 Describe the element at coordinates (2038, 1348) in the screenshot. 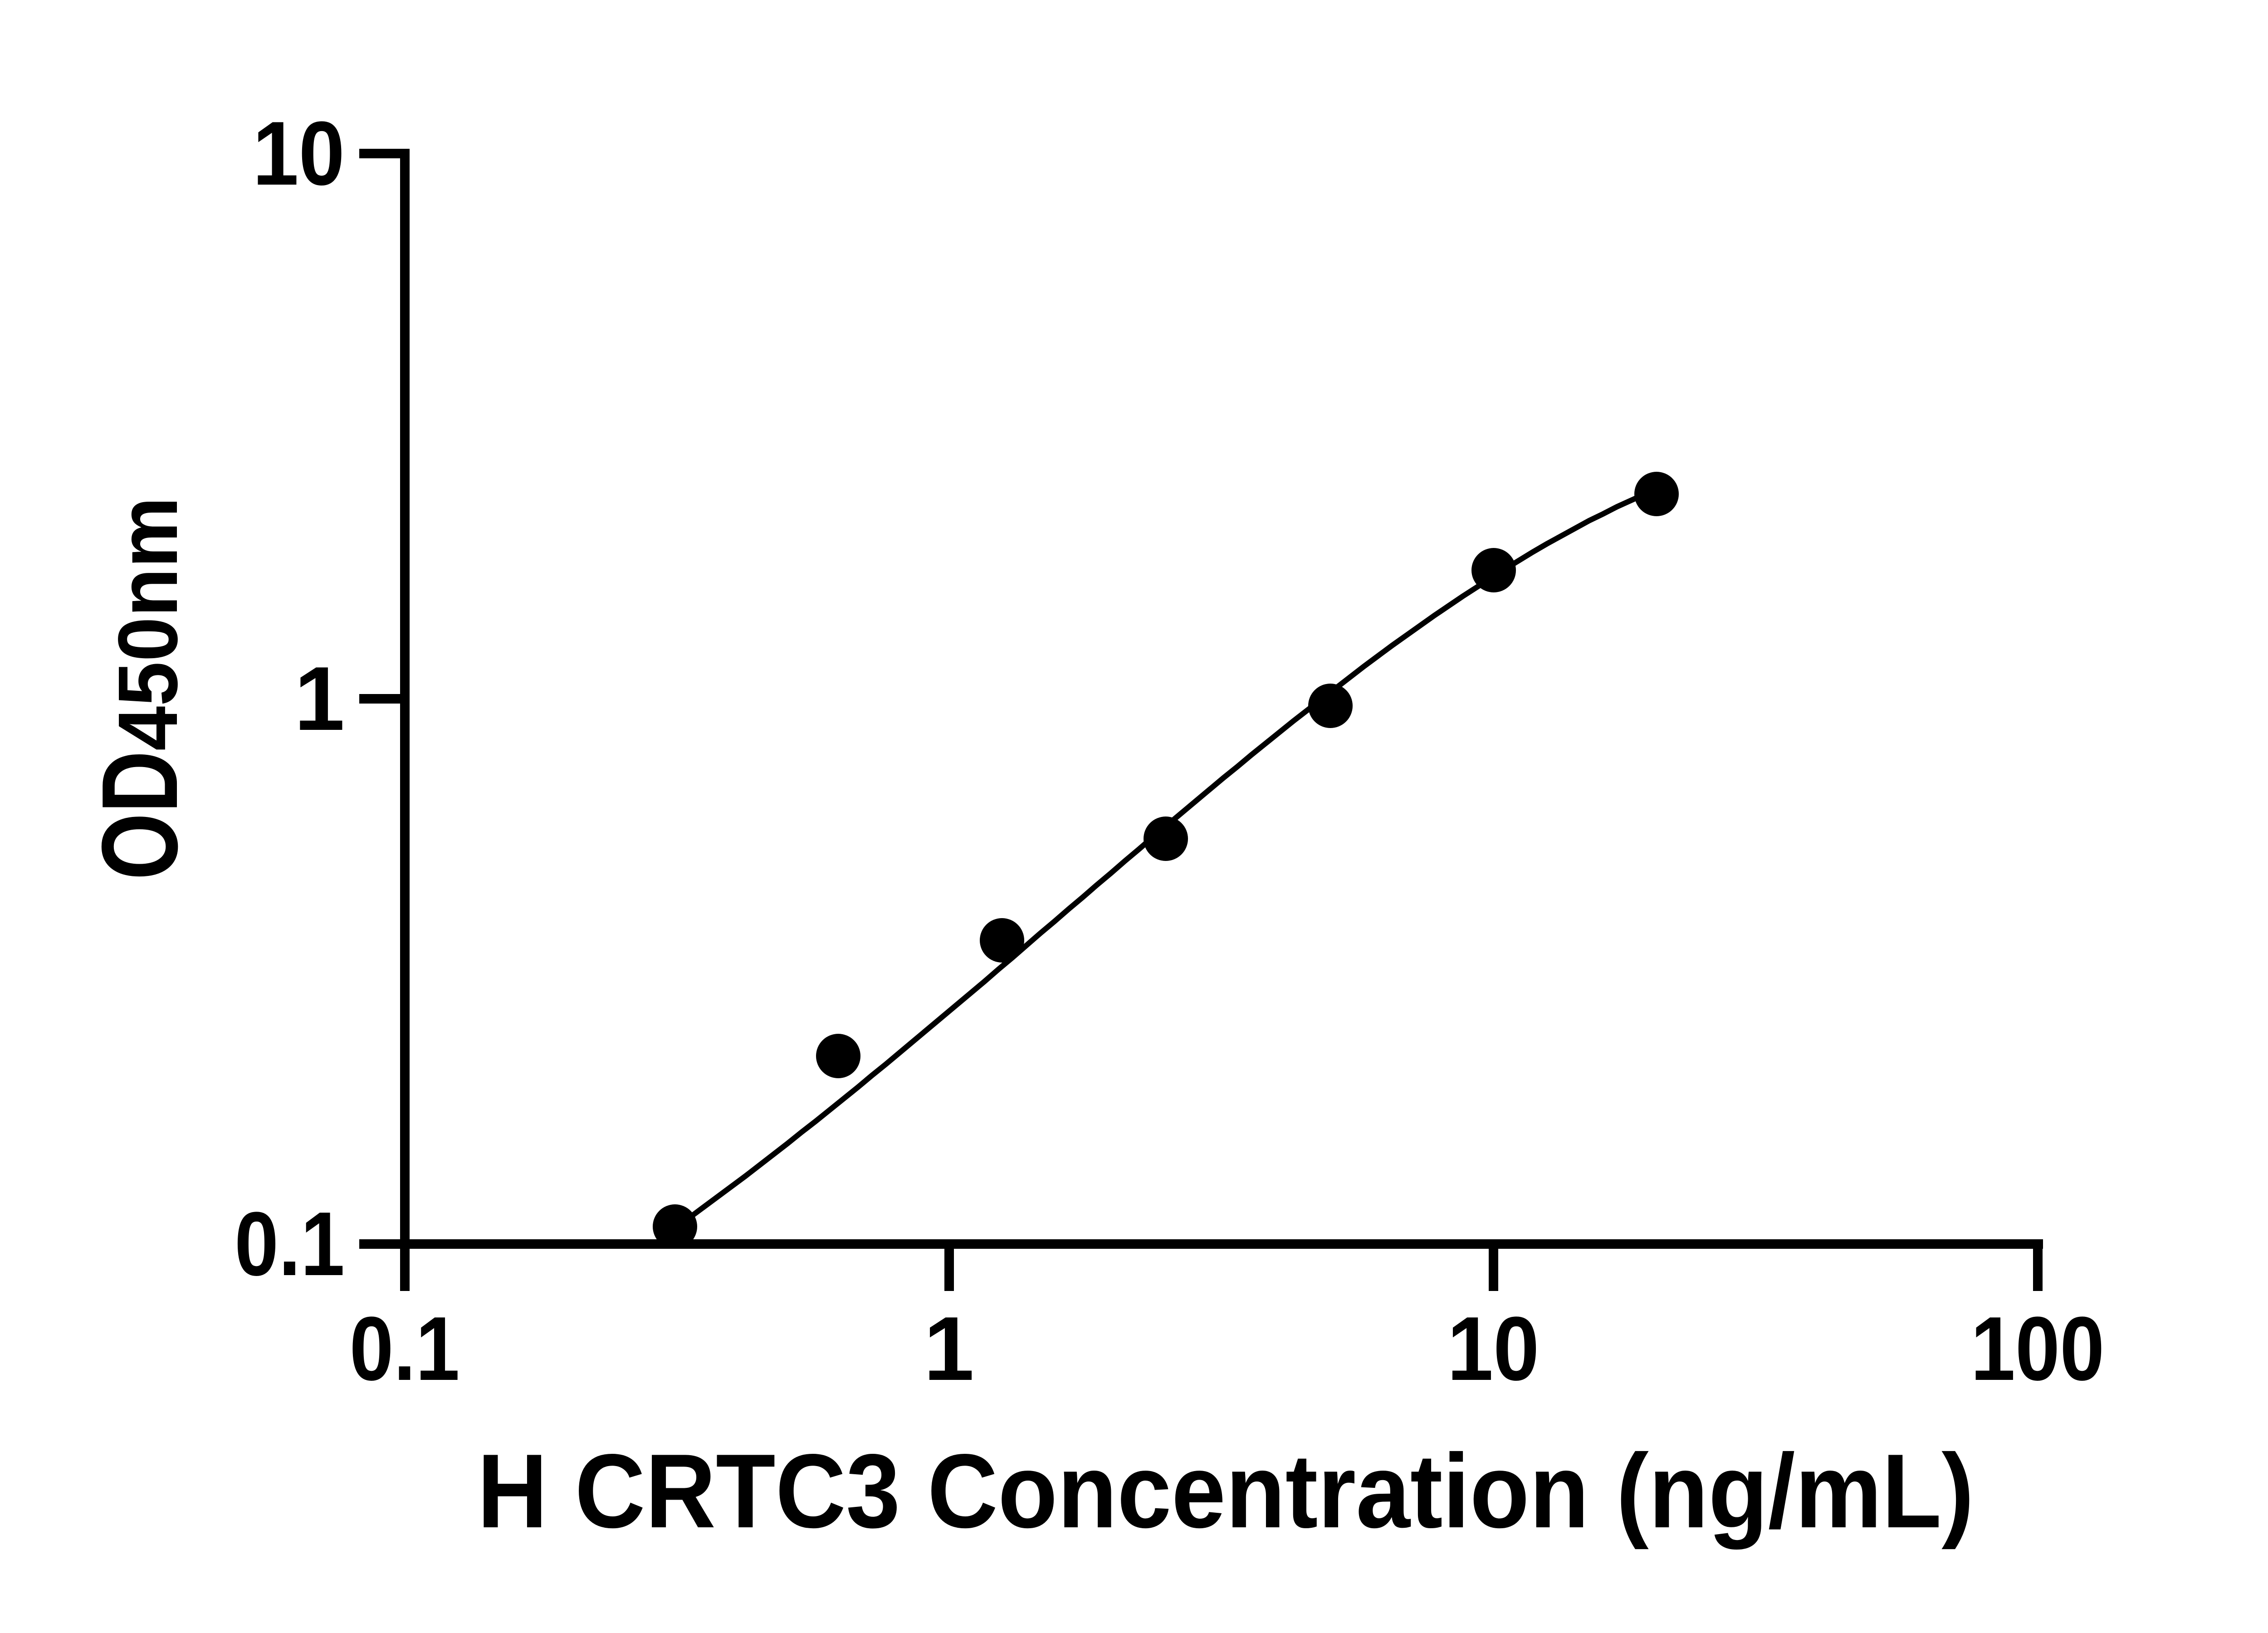

I see `svg-text: 100` at that location.